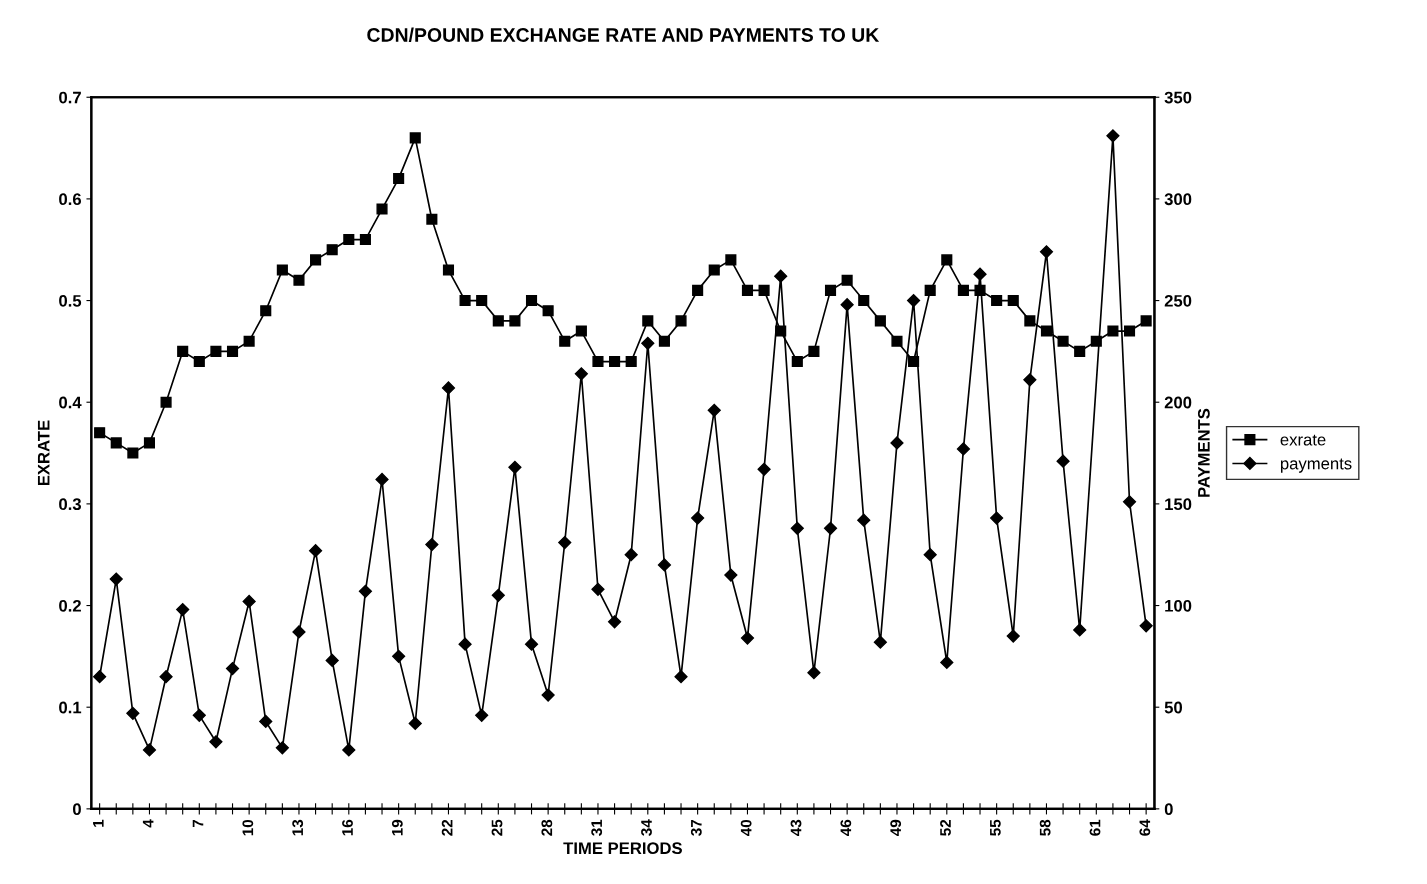 The image size is (1427, 884). What do you see at coordinates (397, 827) in the screenshot?
I see `x-tick-label: 19` at bounding box center [397, 827].